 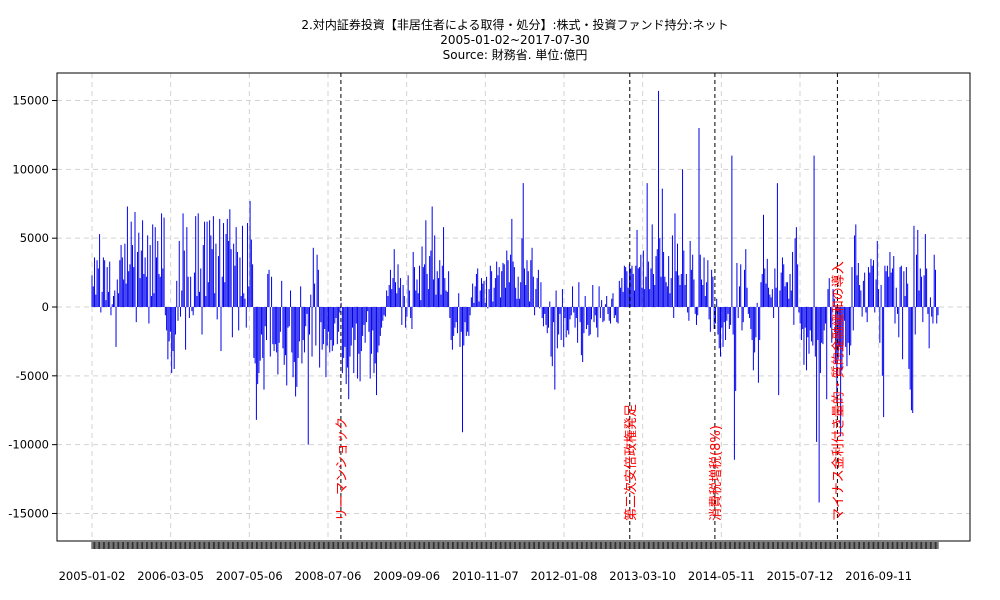 What do you see at coordinates (30, 101) in the screenshot?
I see `y-tick-label: 15000` at bounding box center [30, 101].